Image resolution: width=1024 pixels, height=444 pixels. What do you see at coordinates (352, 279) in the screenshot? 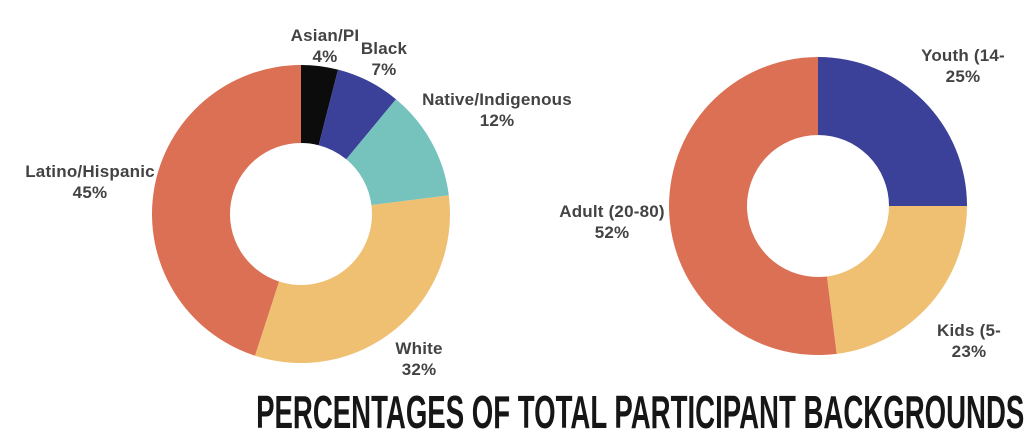
I see `donut-segment-white` at bounding box center [352, 279].